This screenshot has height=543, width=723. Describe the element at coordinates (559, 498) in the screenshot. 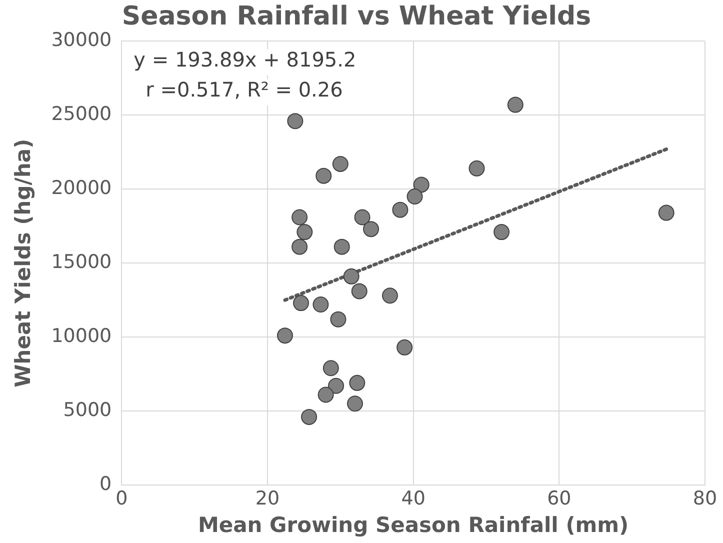

I see `x-tick-label: 60` at that location.